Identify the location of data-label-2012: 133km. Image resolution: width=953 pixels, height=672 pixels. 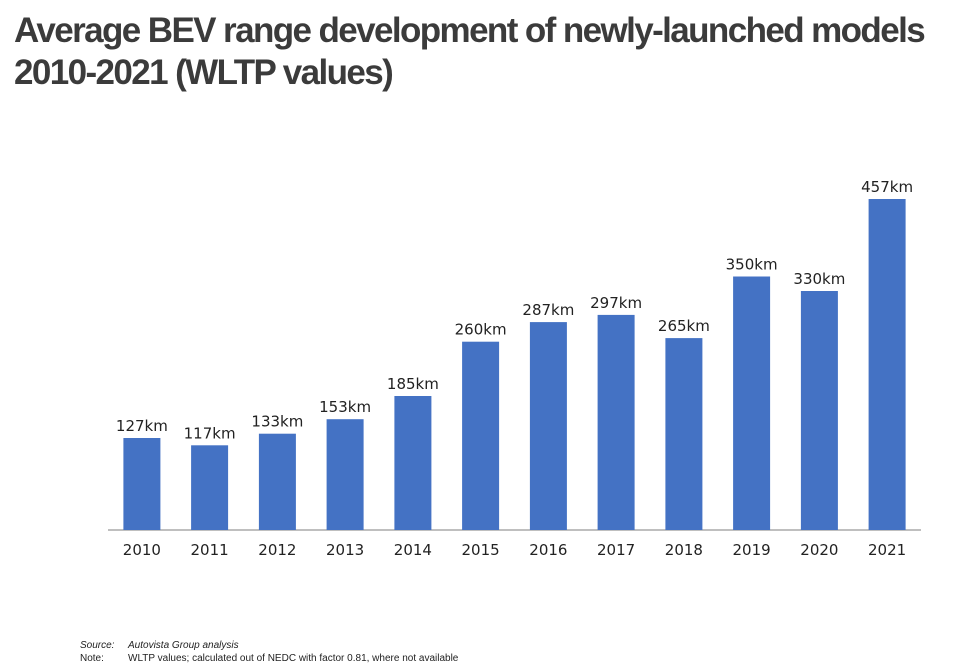
(277, 422).